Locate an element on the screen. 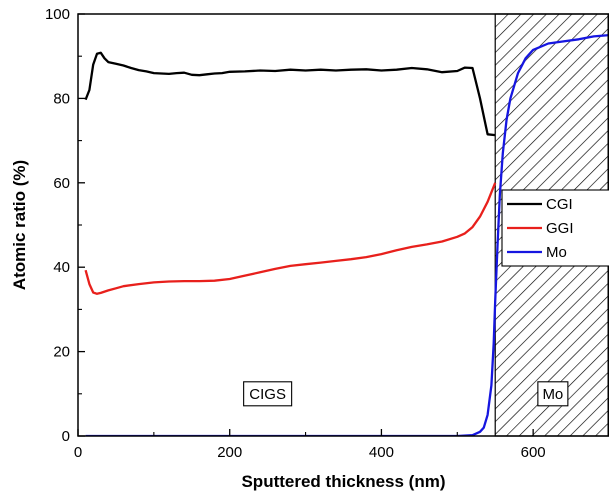 This screenshot has width=609, height=498. y-tick-label-40: 40 is located at coordinates (61, 267).